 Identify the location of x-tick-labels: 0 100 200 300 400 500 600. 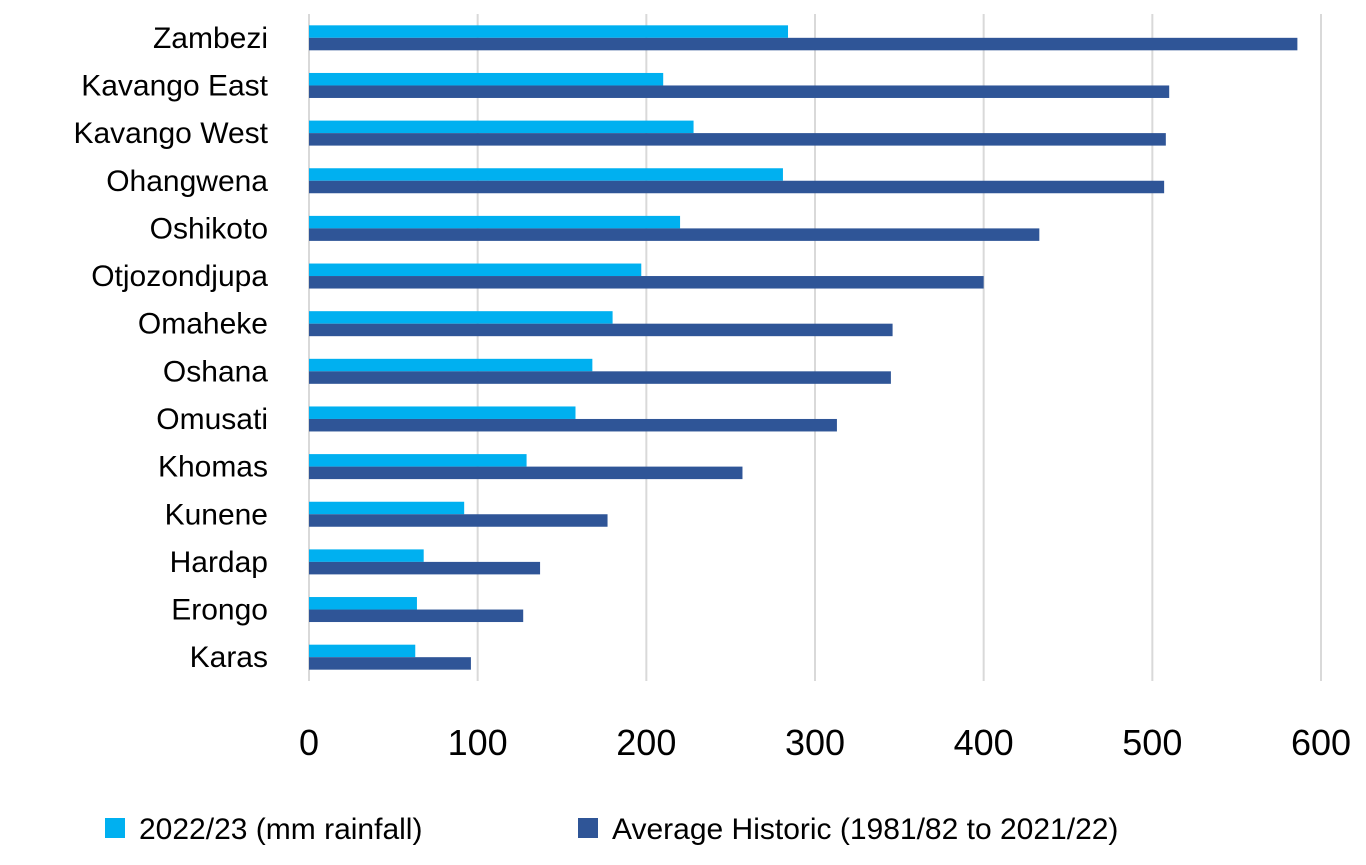
(825, 742).